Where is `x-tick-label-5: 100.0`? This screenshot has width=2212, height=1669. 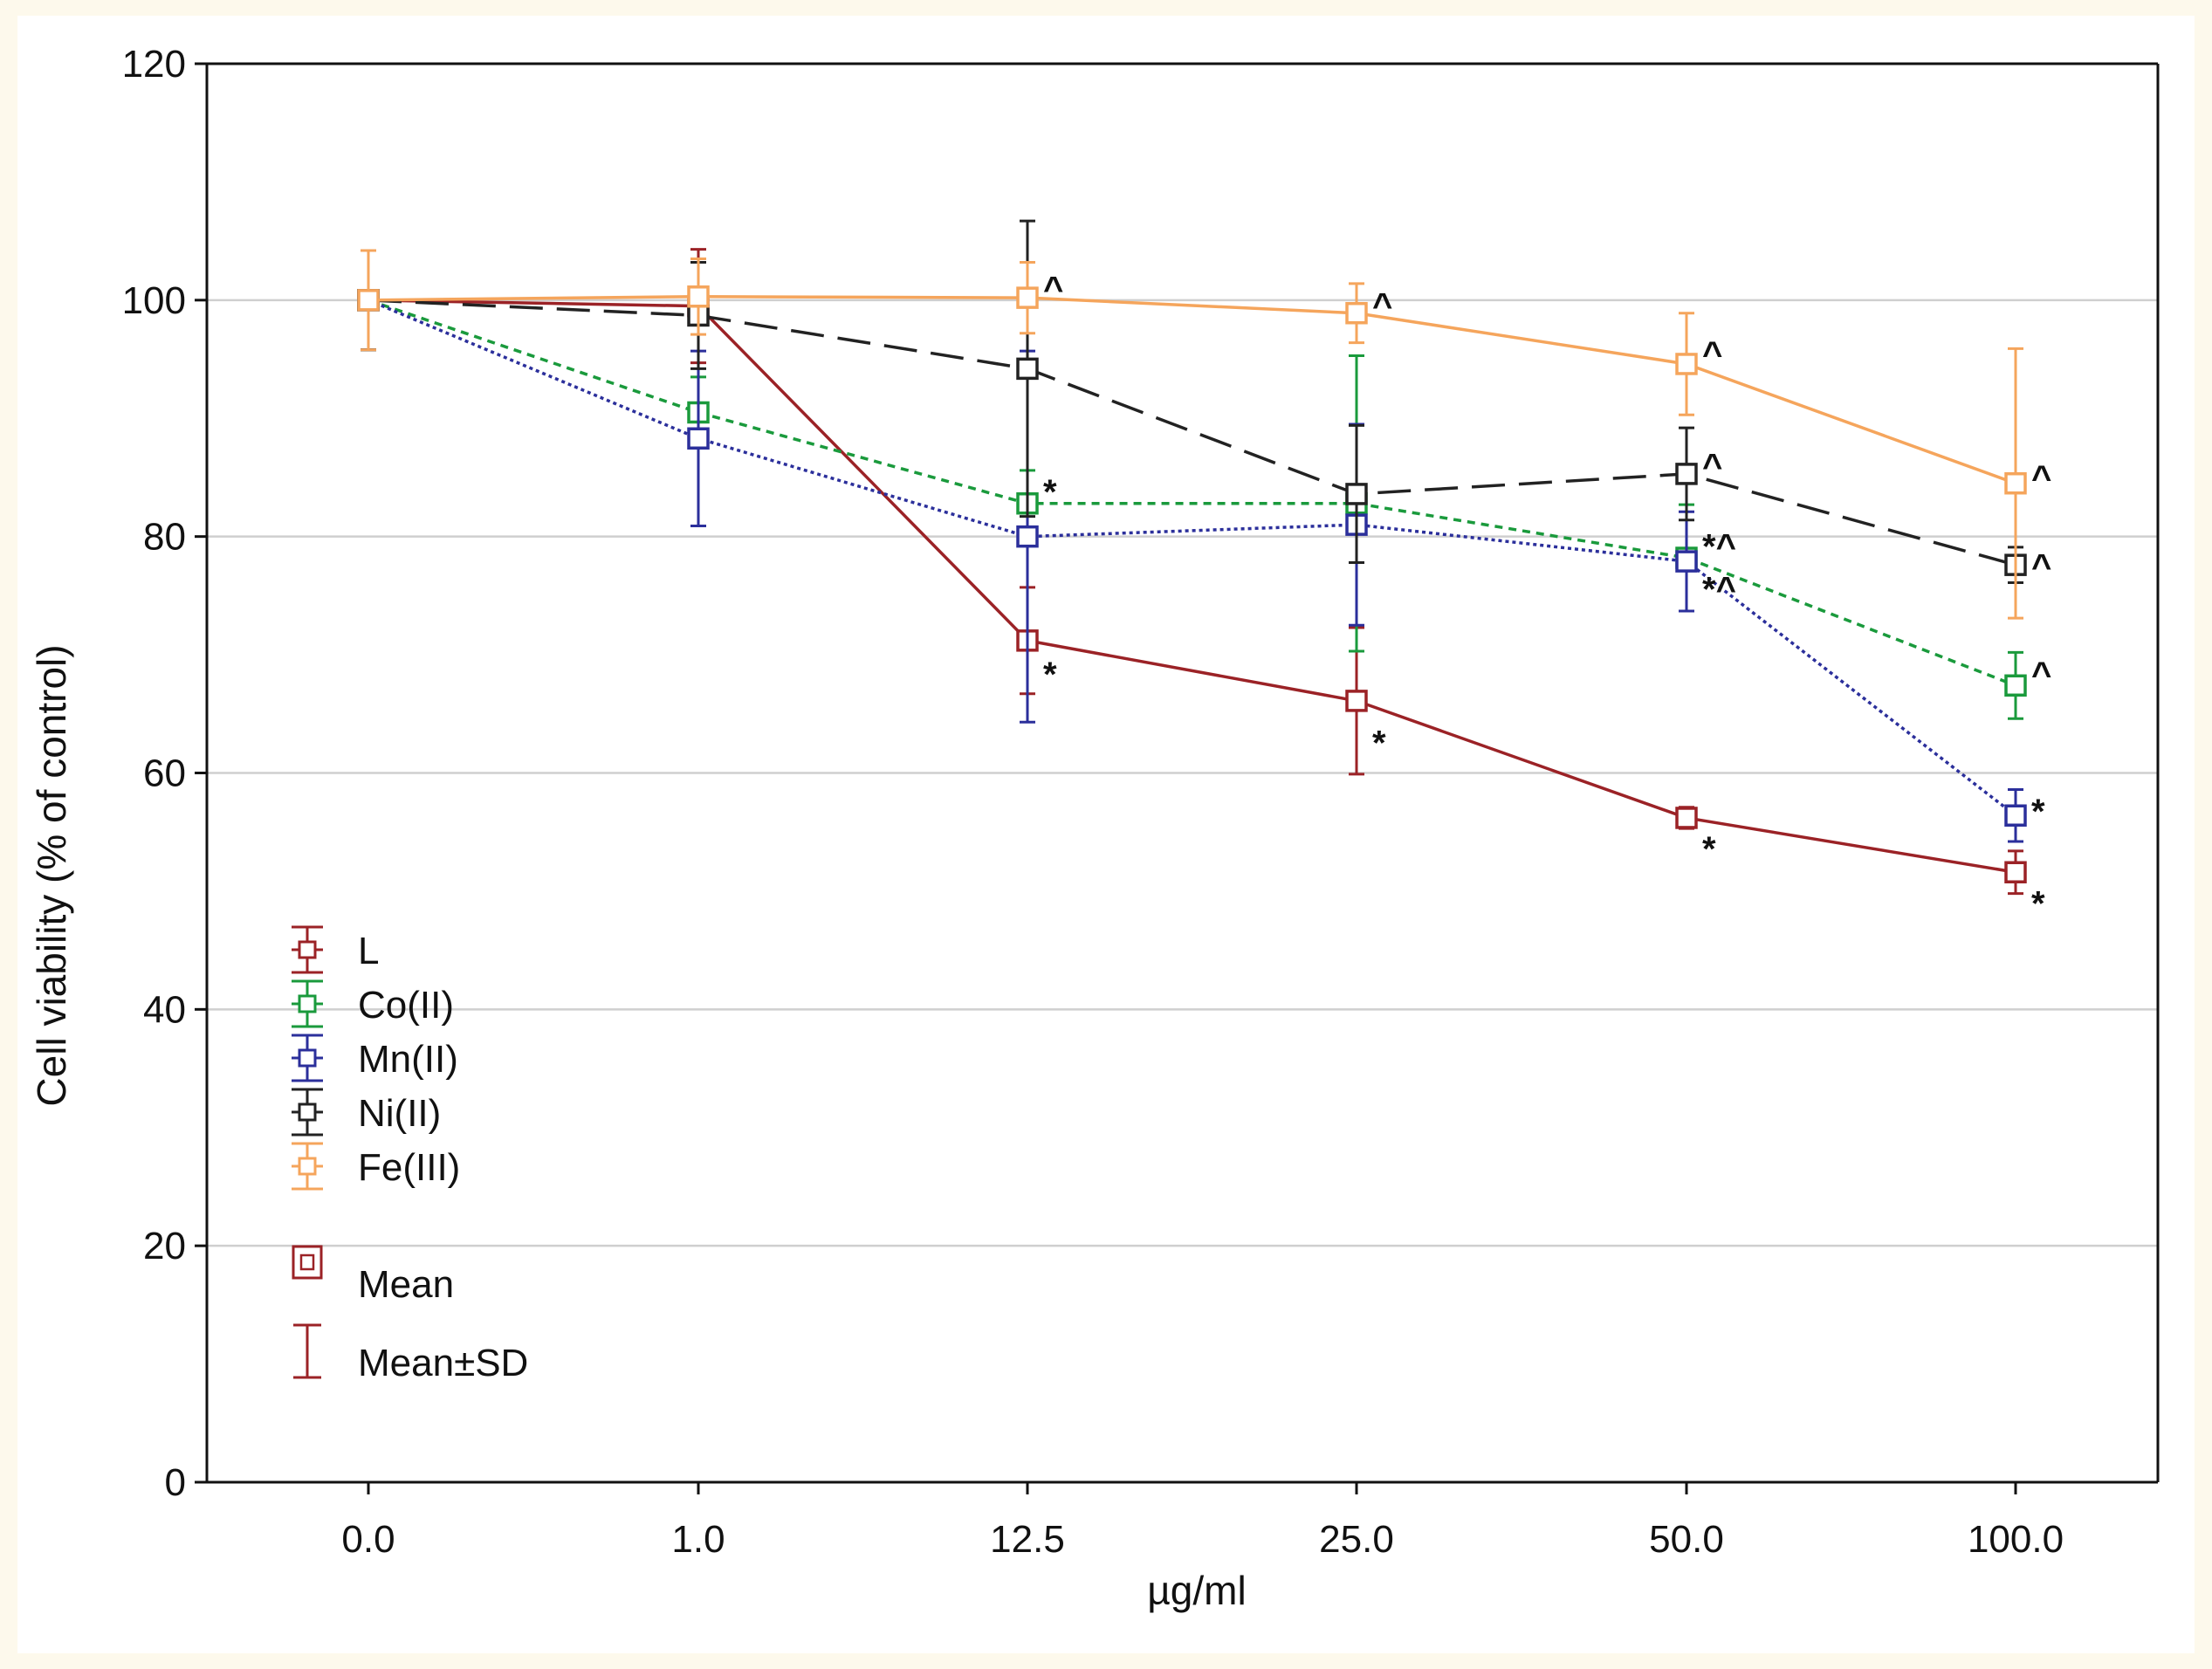 x-tick-label-5: 100.0 is located at coordinates (2016, 1539).